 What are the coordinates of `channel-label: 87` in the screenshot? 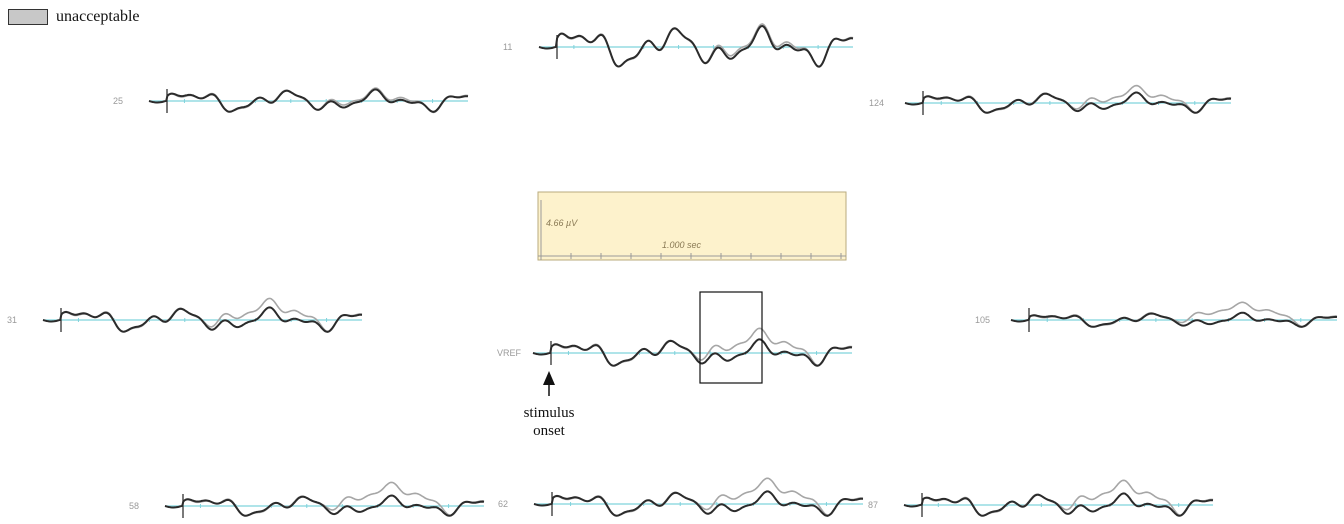 It's located at (873, 505).